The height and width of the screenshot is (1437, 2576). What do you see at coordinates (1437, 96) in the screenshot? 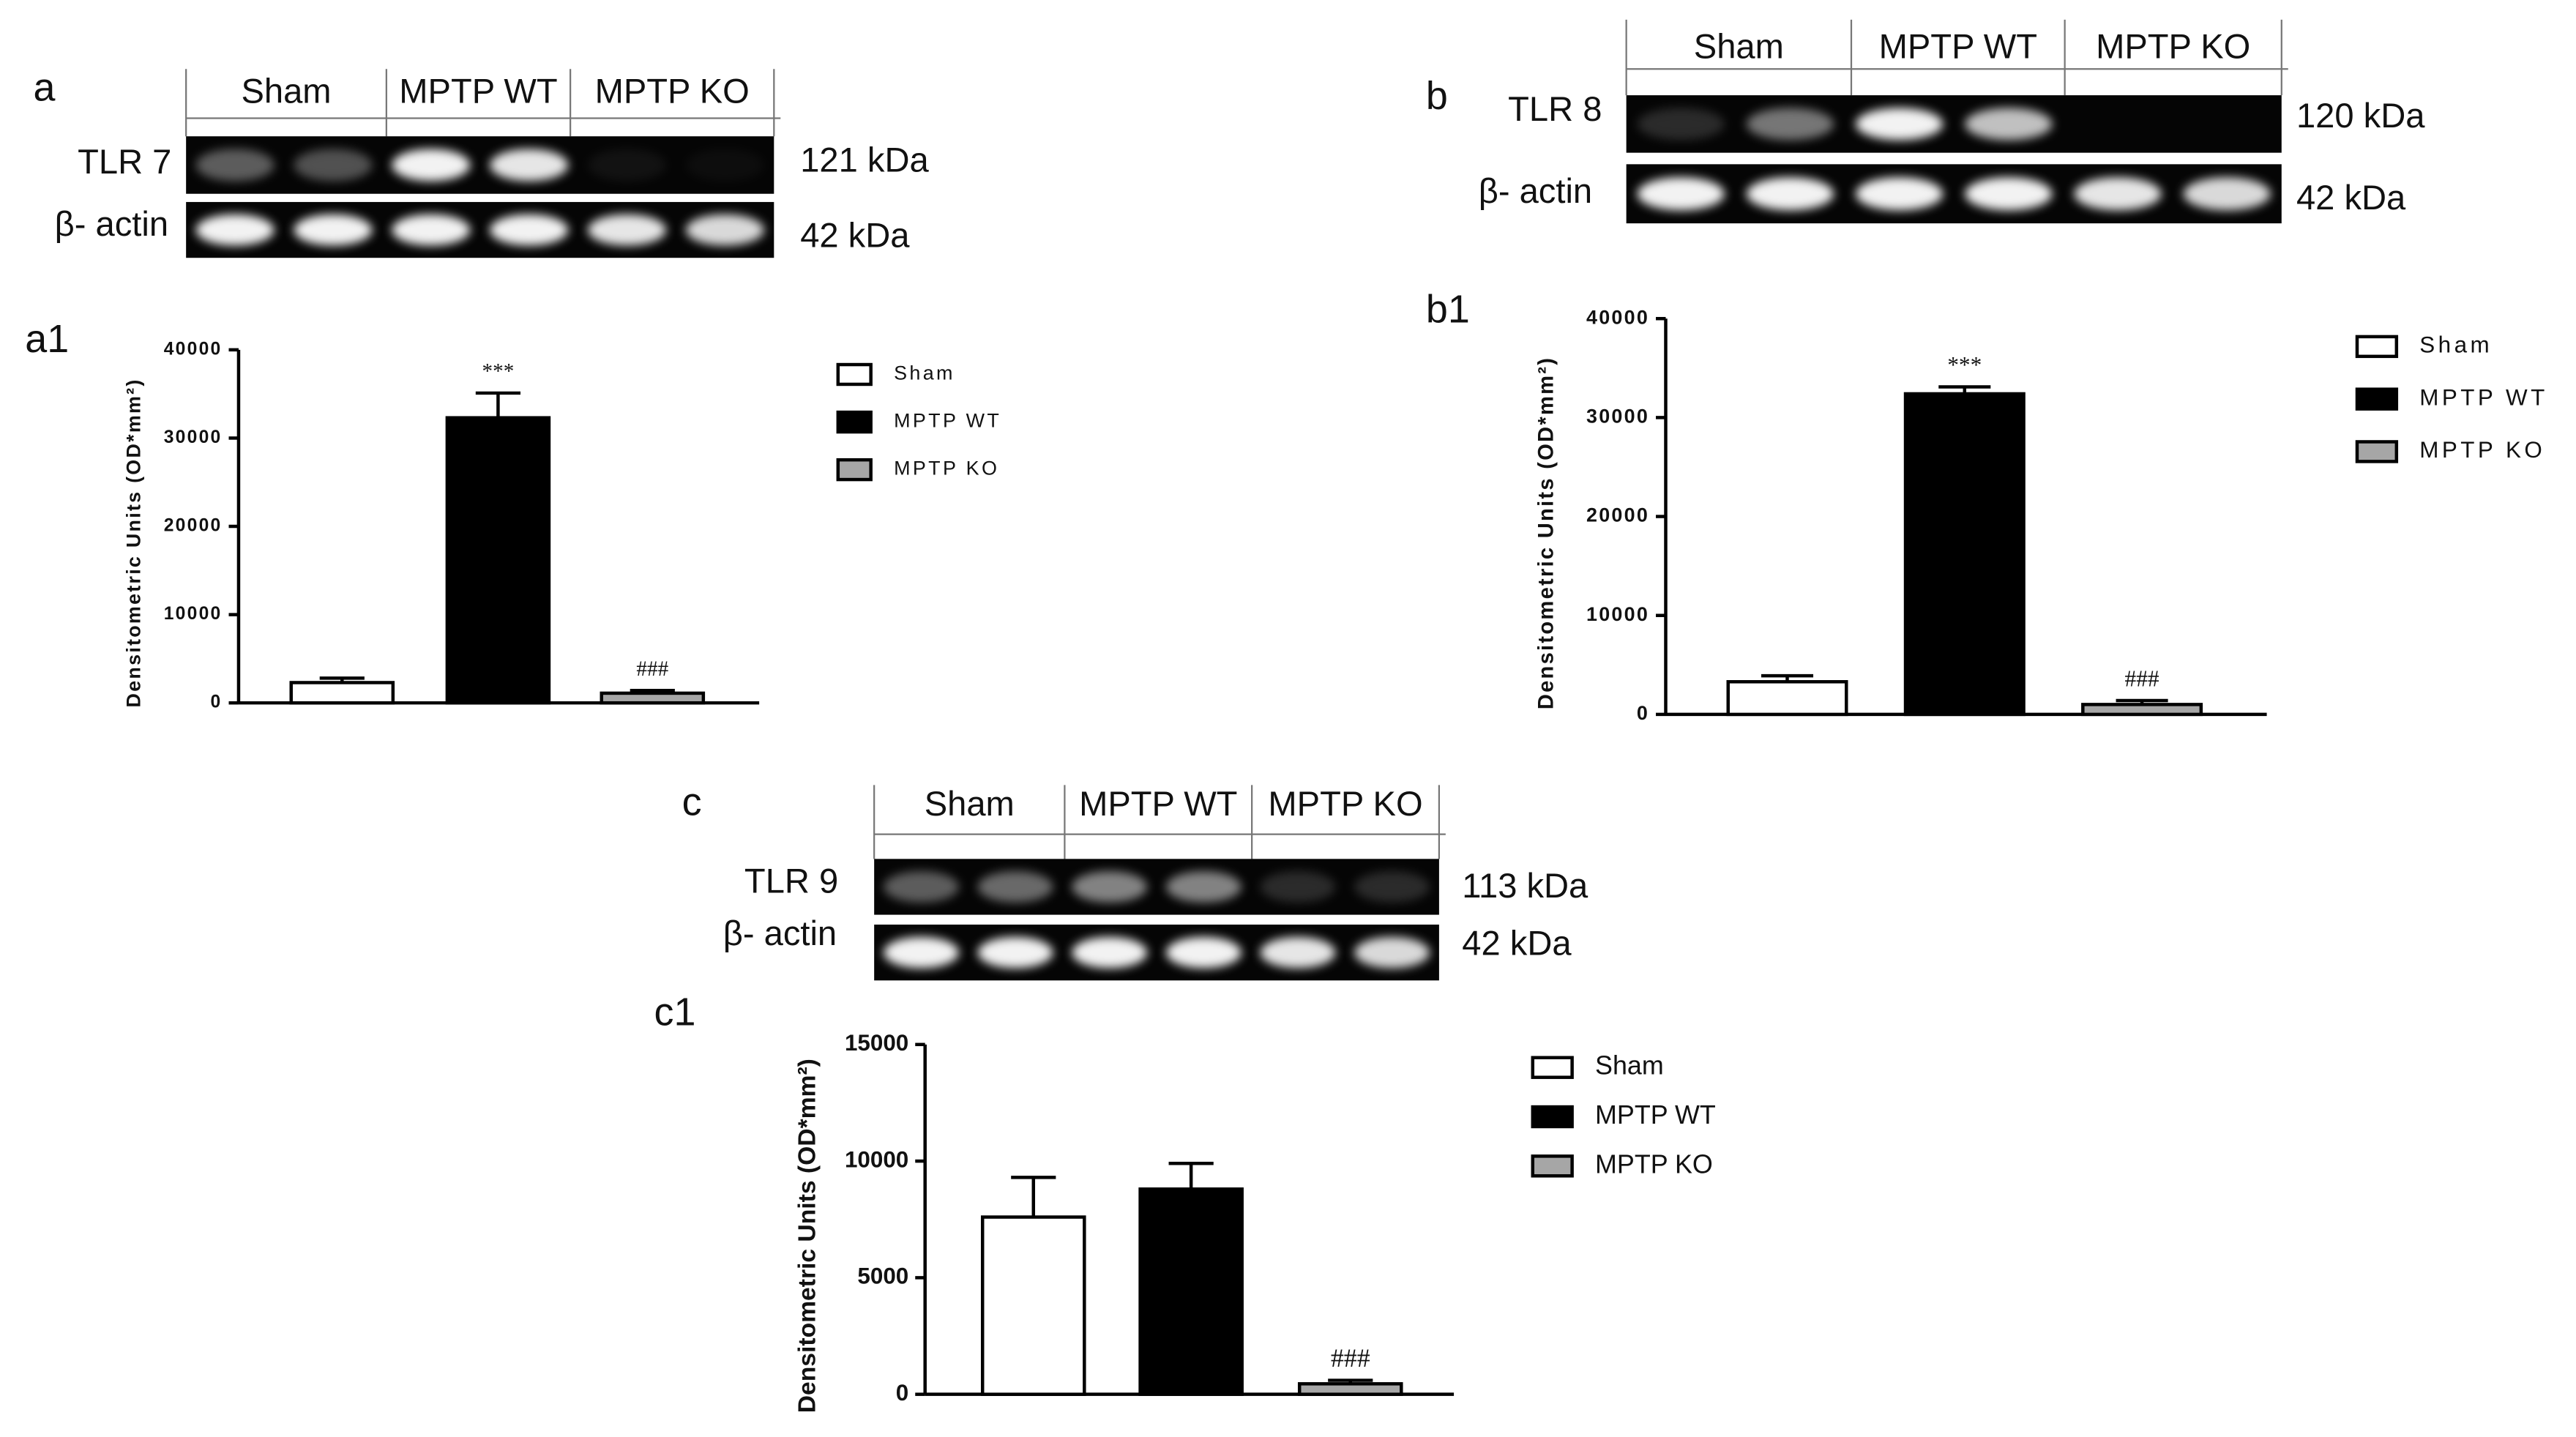
I see `panel-label: b` at bounding box center [1437, 96].